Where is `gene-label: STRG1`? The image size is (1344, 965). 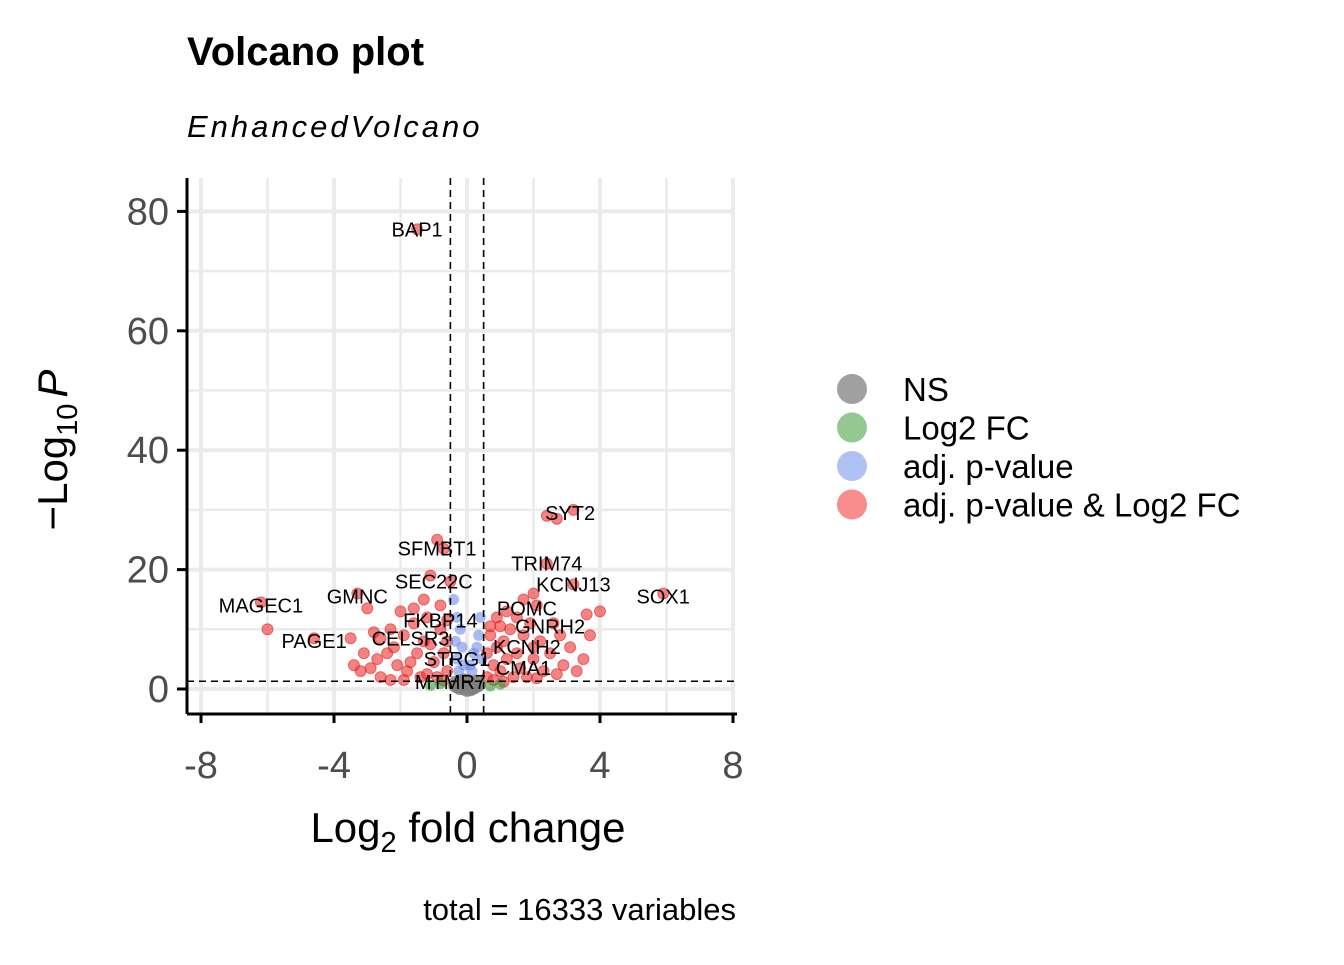 gene-label: STRG1 is located at coordinates (457, 660).